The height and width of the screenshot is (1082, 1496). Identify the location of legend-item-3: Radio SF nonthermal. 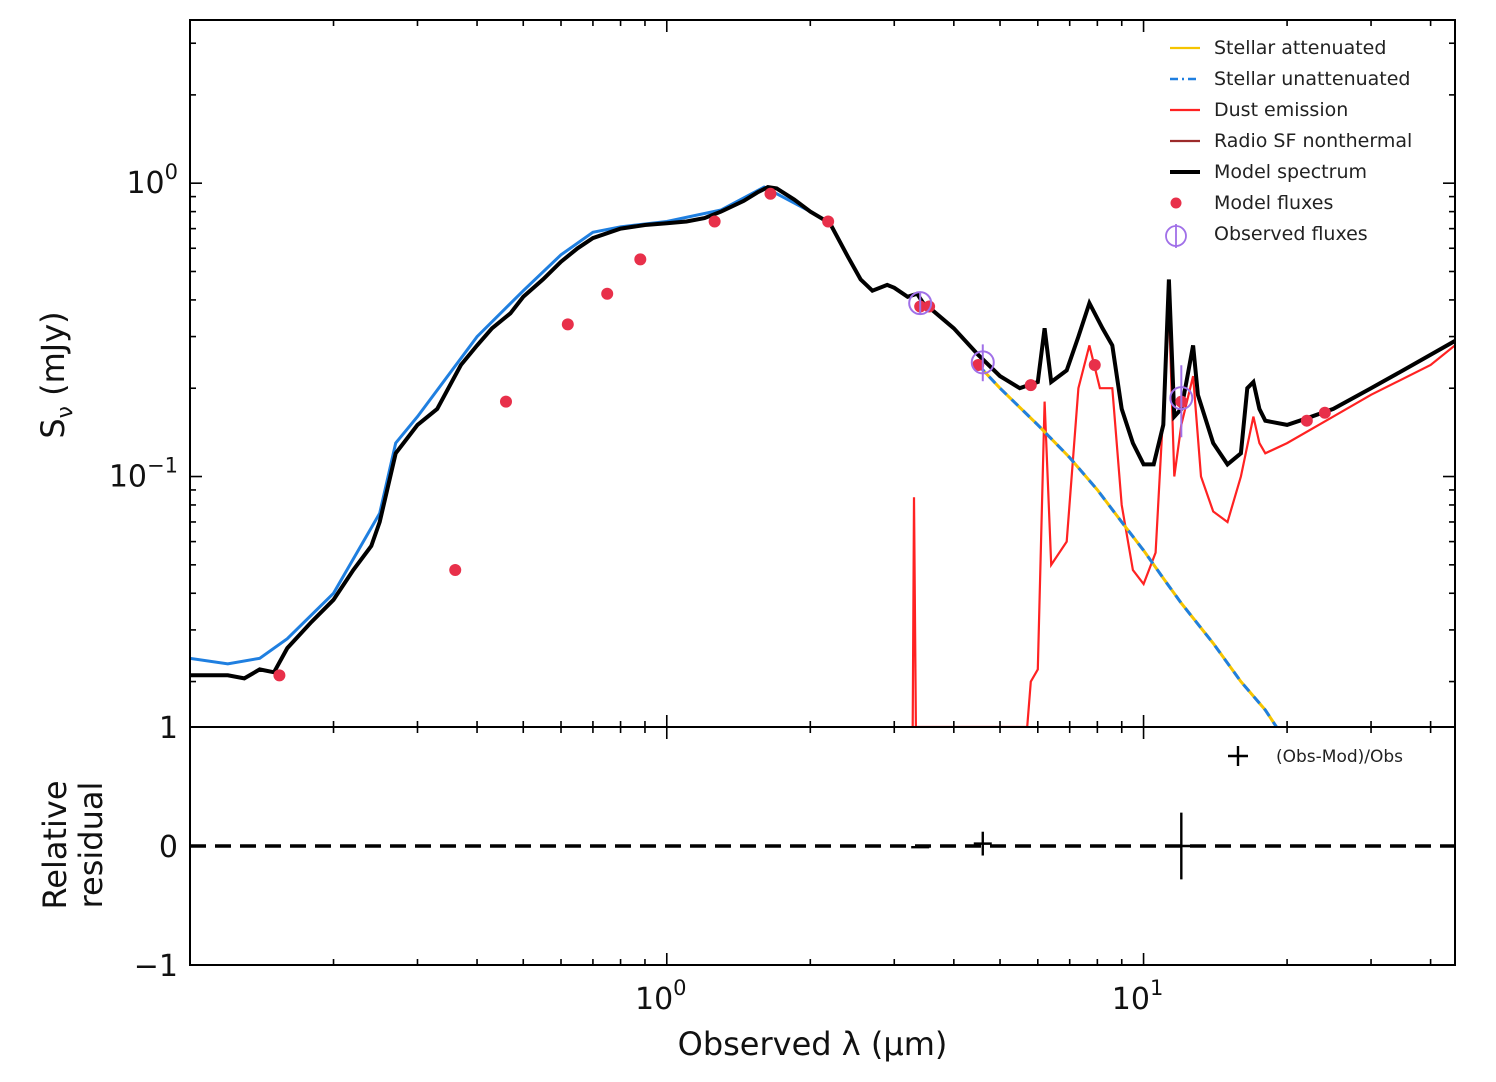
(1291, 141).